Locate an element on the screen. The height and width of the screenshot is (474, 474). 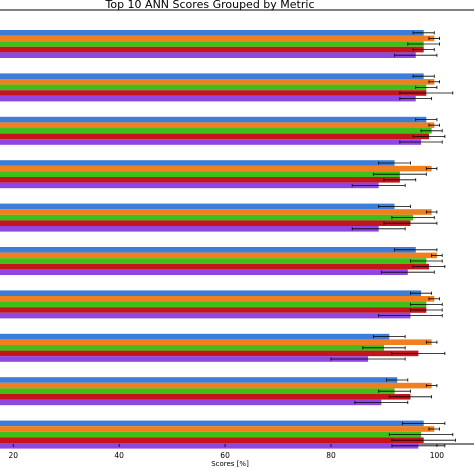
x-tick-label-80: 80 is located at coordinates (331, 455).